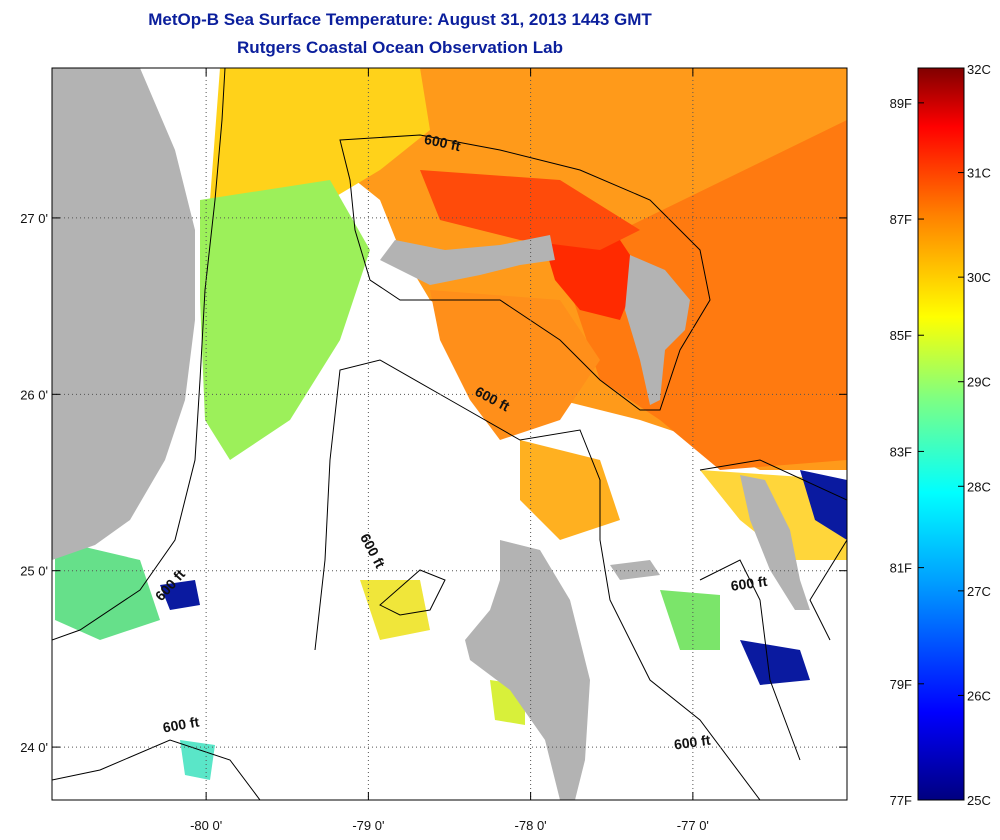 The height and width of the screenshot is (840, 1000). What do you see at coordinates (34, 218) in the screenshot?
I see `lat-tick-label: 27 0'` at bounding box center [34, 218].